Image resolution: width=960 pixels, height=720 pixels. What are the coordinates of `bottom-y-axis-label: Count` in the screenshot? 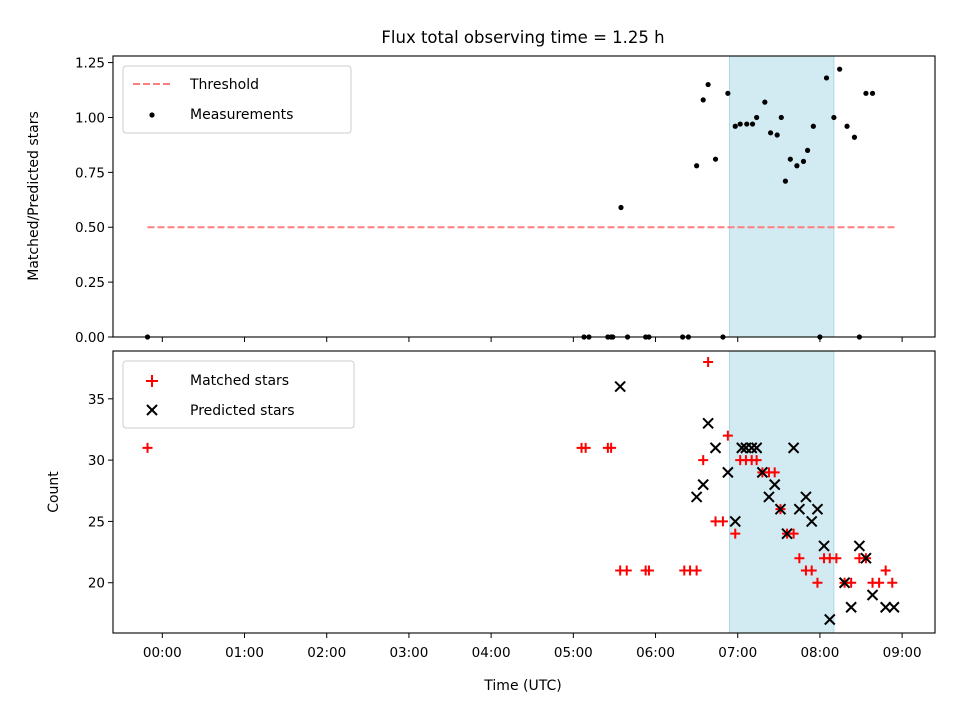 It's located at (54, 492).